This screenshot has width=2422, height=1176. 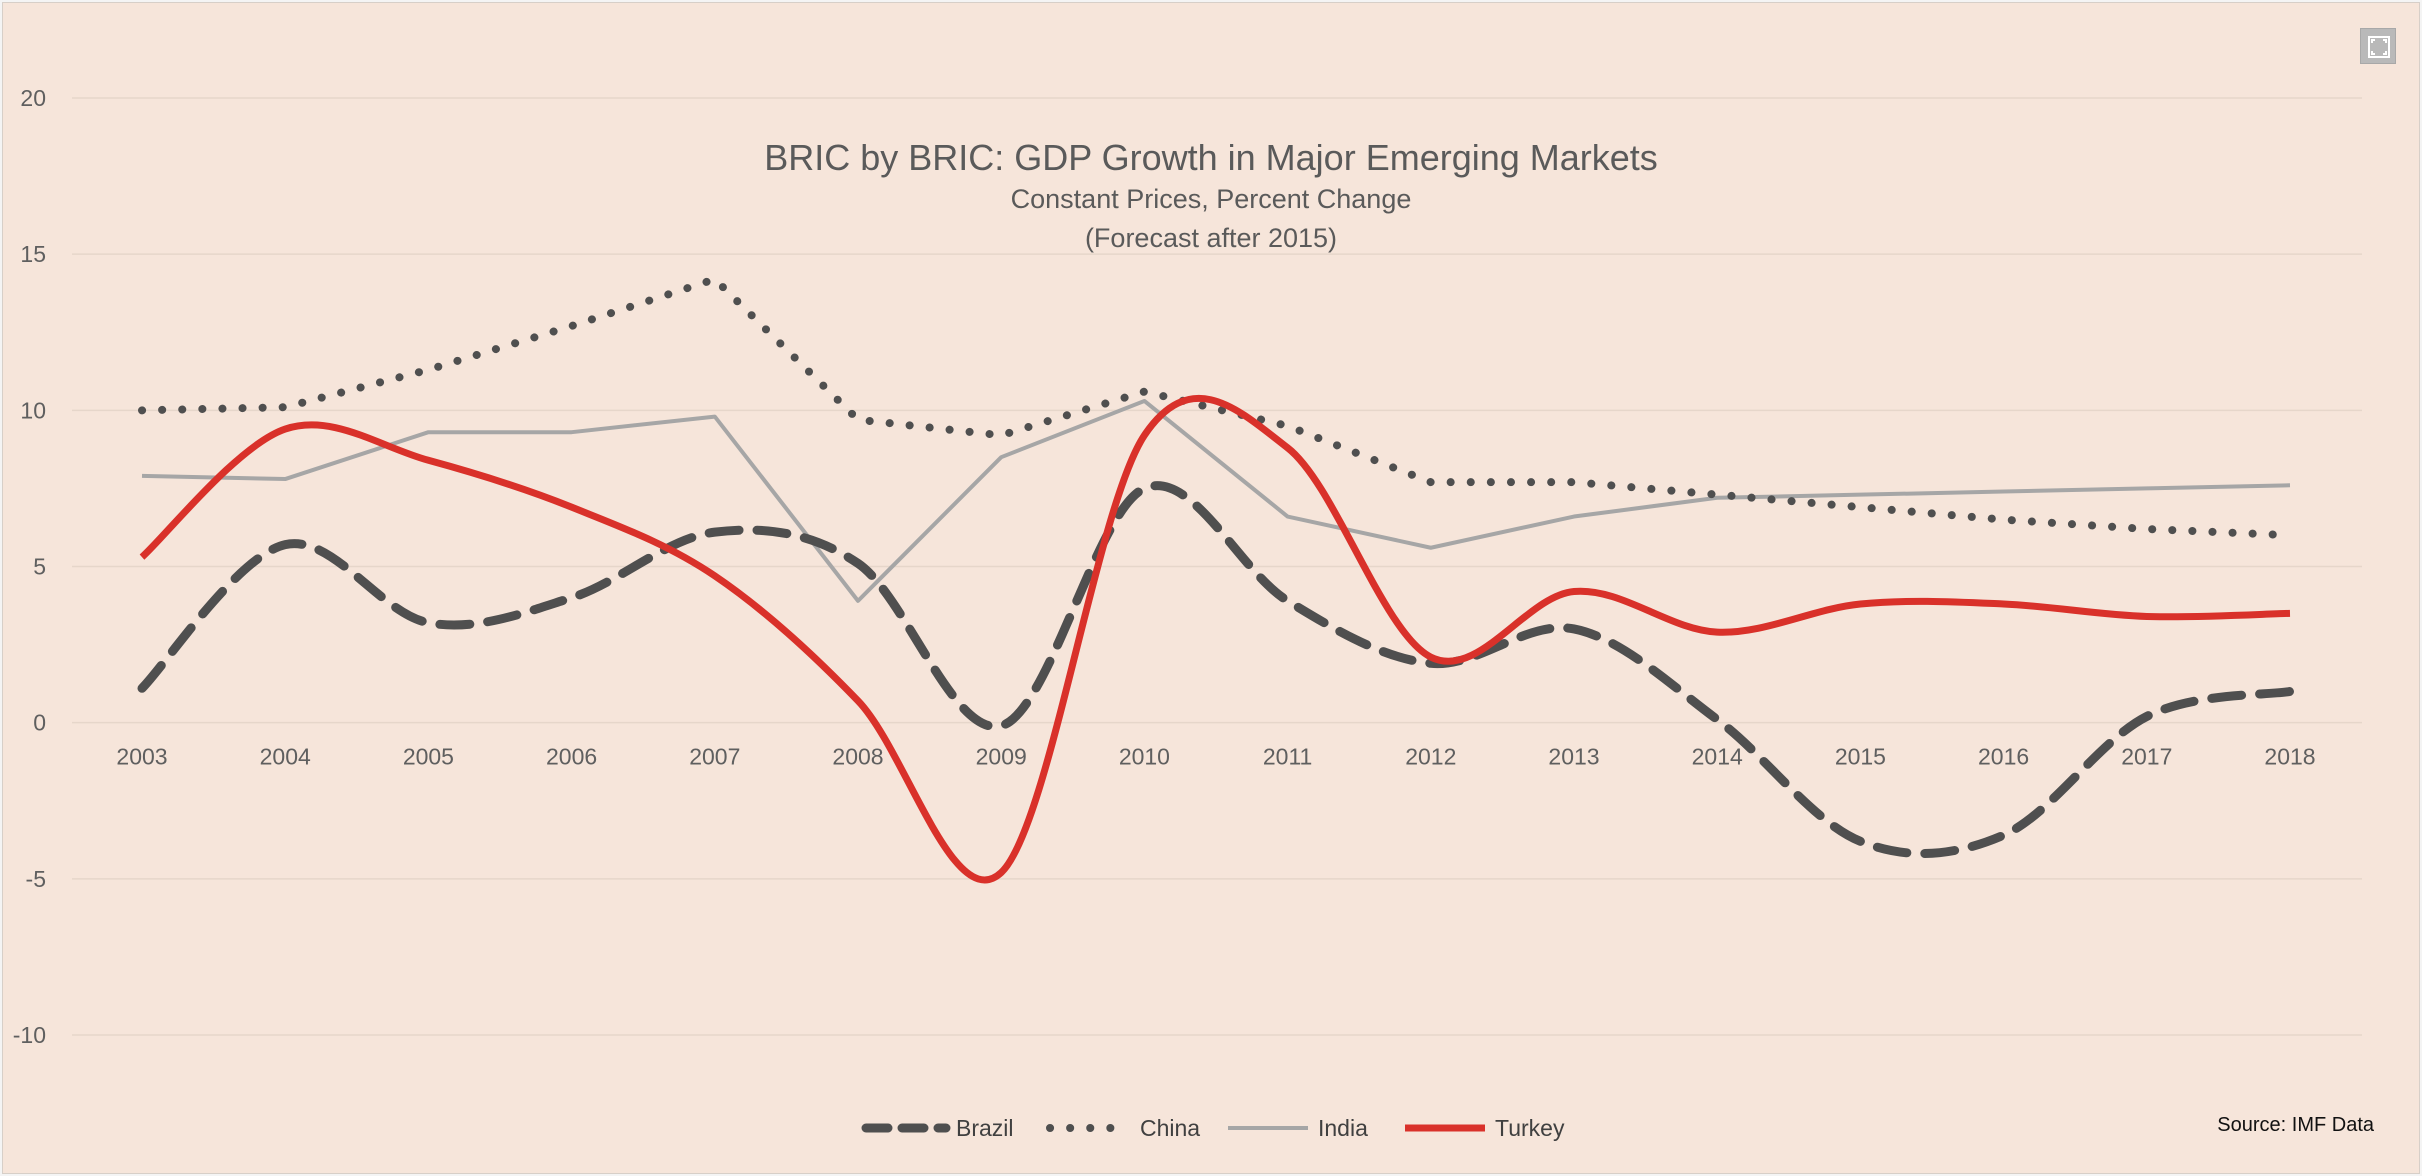 What do you see at coordinates (39, 567) in the screenshot?
I see `y-tick-label: 5` at bounding box center [39, 567].